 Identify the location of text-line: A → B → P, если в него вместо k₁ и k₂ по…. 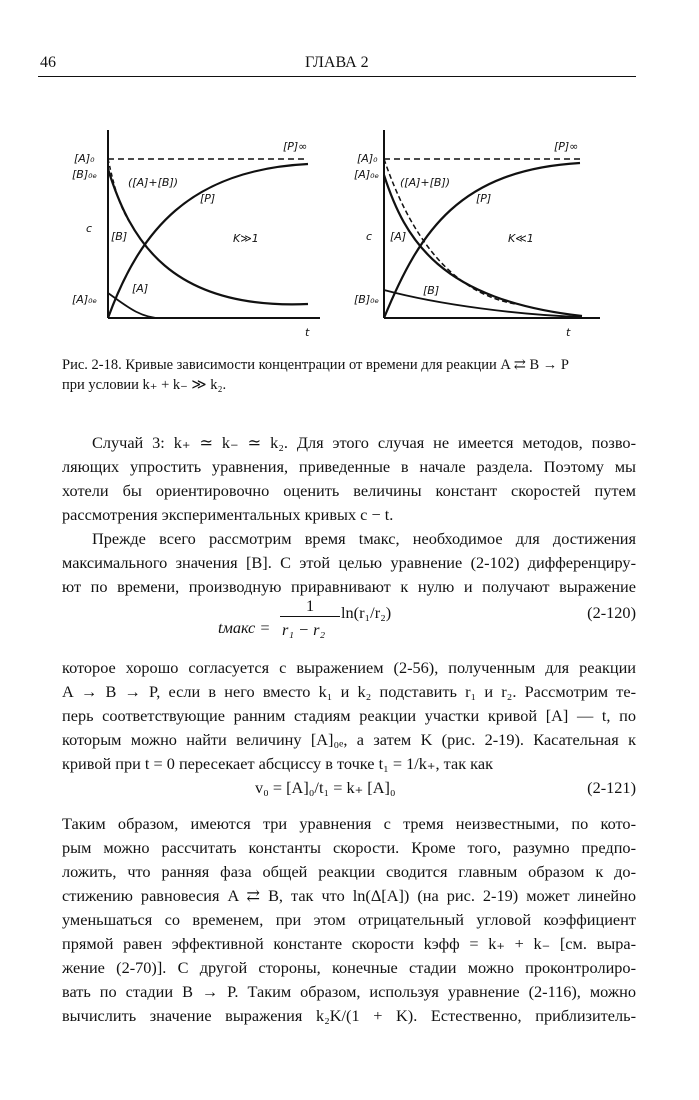
(349, 691).